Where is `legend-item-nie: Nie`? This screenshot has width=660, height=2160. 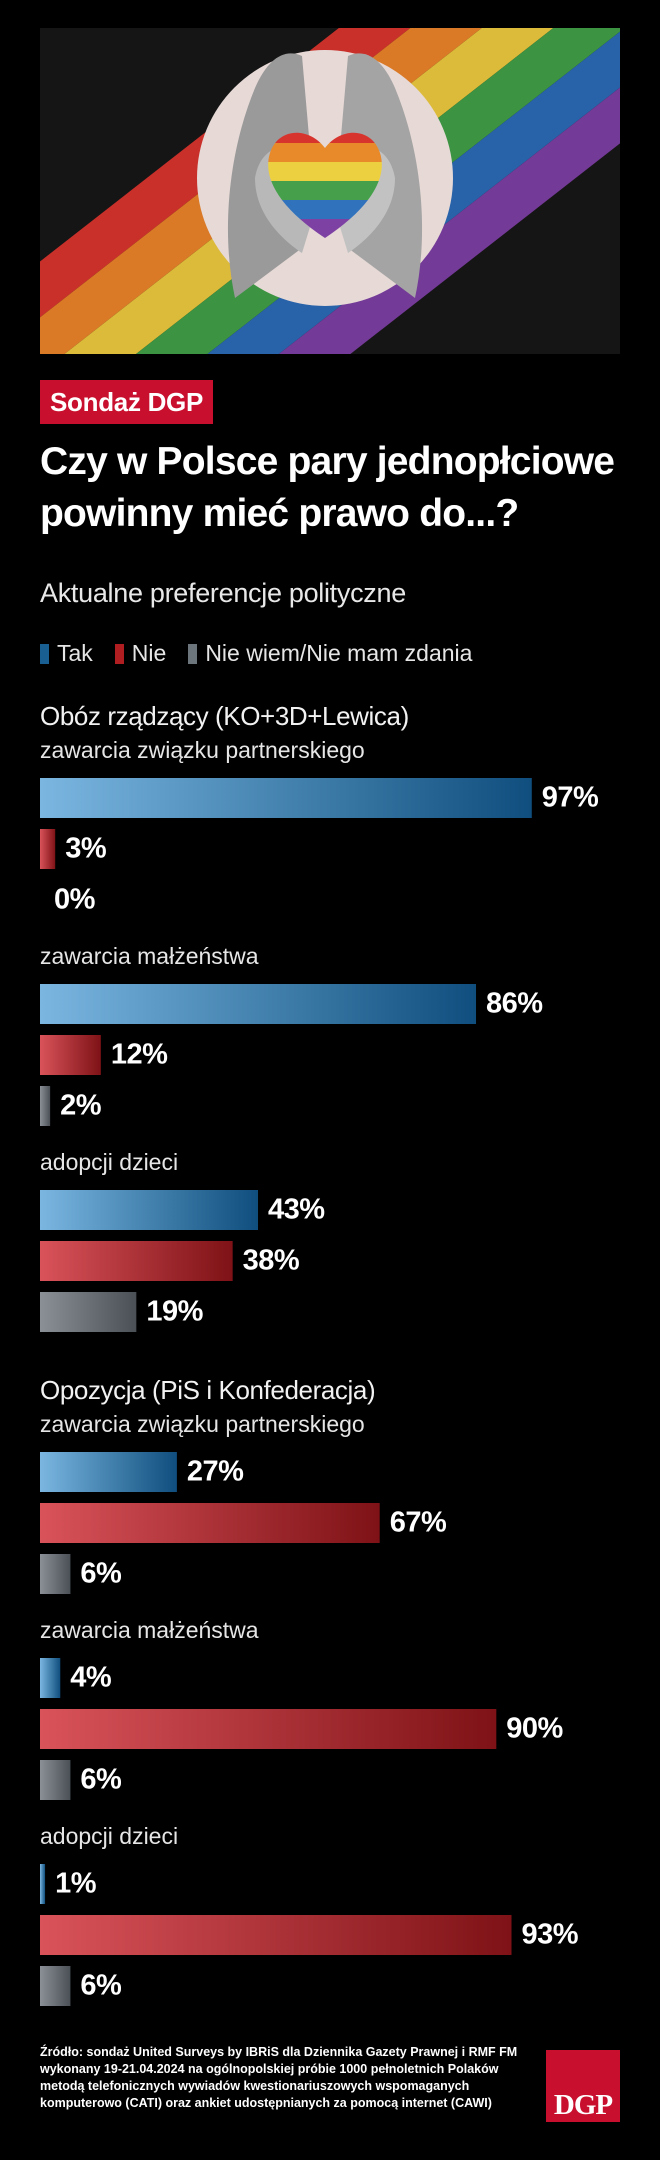
legend-item-nie: Nie is located at coordinates (140, 653).